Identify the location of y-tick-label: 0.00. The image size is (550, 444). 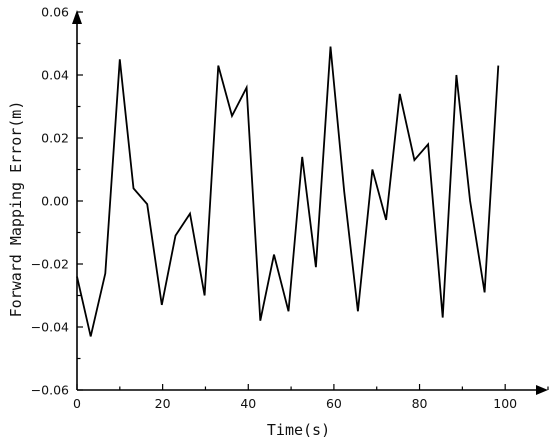
(55, 201).